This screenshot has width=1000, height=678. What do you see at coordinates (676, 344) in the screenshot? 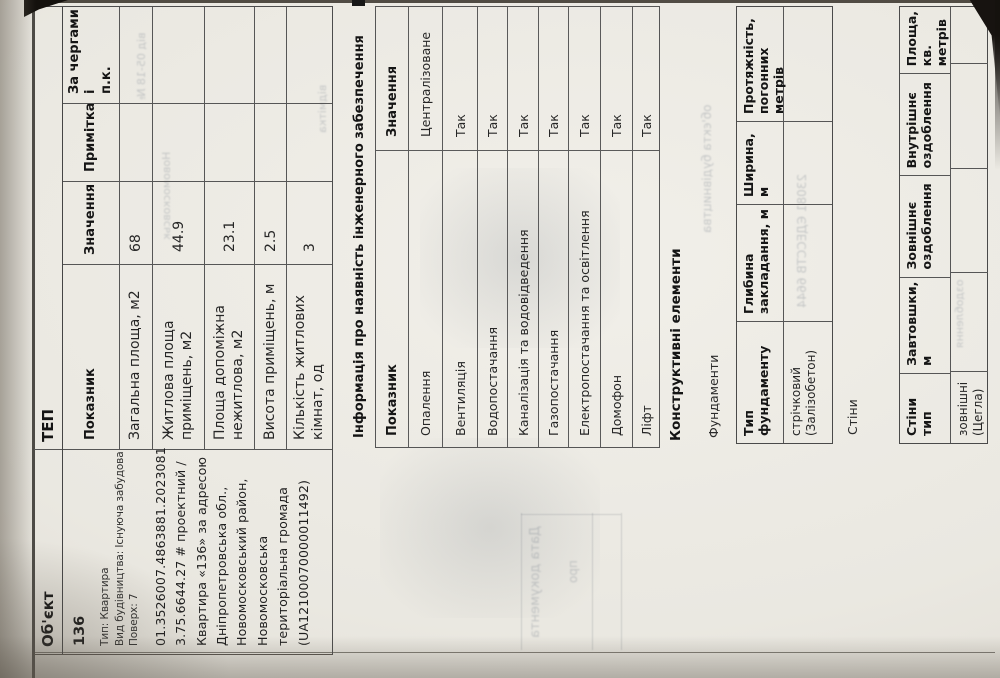
I see `construction-section-title: Конструктивні елементи` at bounding box center [676, 344].